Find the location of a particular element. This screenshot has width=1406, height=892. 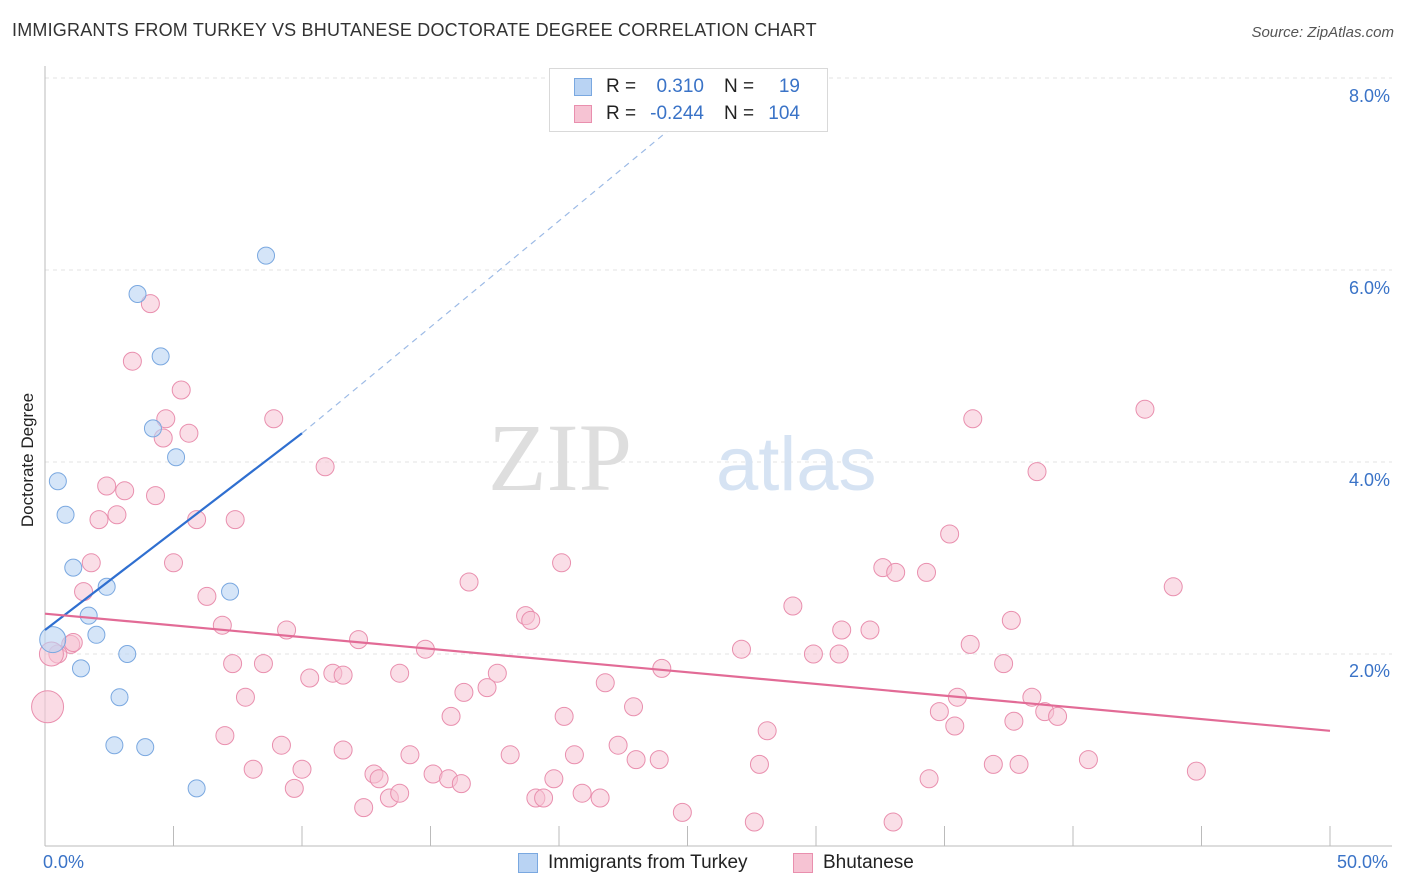

y-tick-label: 2.0% is located at coordinates (1370, 671).